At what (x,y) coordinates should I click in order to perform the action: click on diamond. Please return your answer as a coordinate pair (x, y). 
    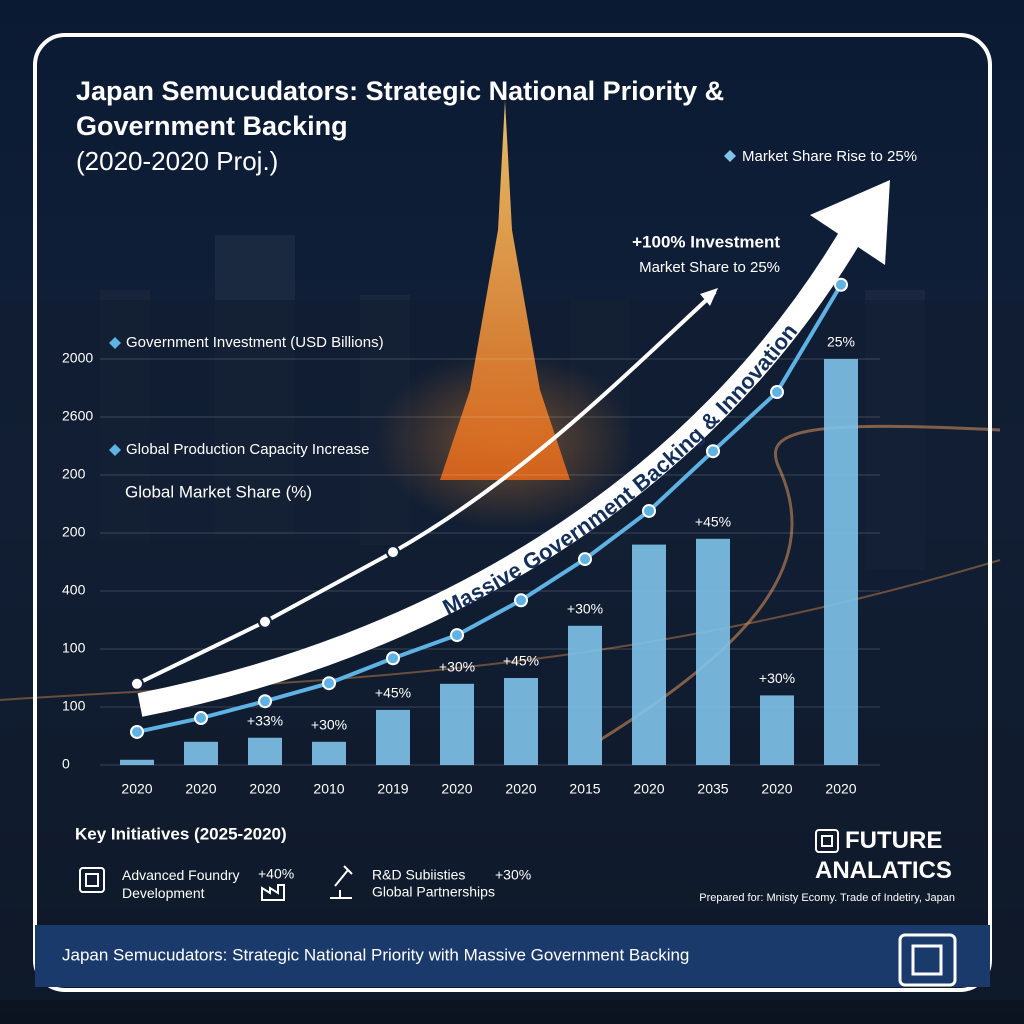
    Looking at the image, I should click on (730, 156).